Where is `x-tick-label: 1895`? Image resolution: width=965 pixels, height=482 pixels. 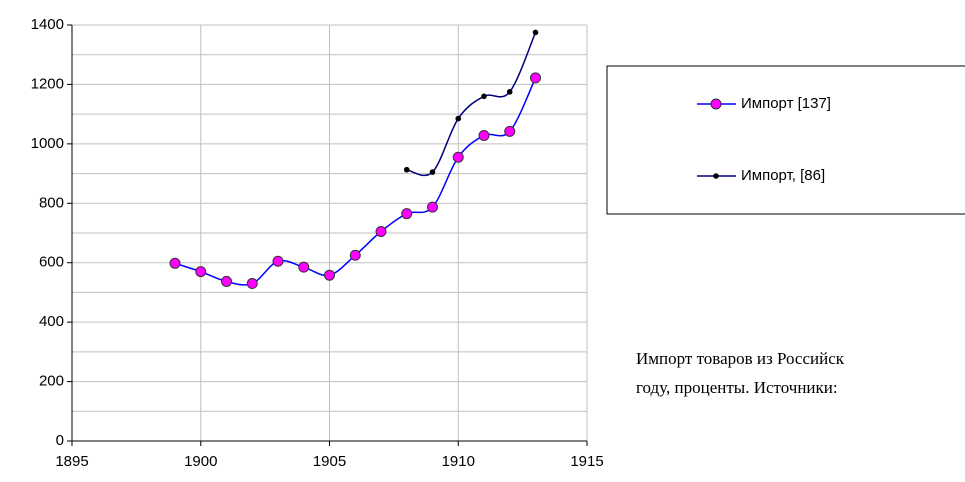
x-tick-label: 1895 is located at coordinates (71, 461).